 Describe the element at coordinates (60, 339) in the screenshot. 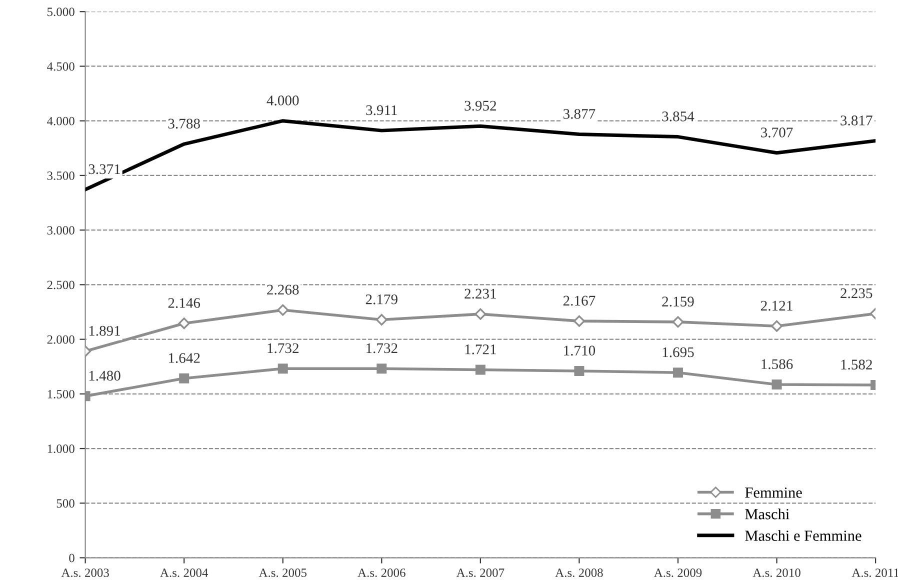

I see `y-tick-label: 2.000` at that location.